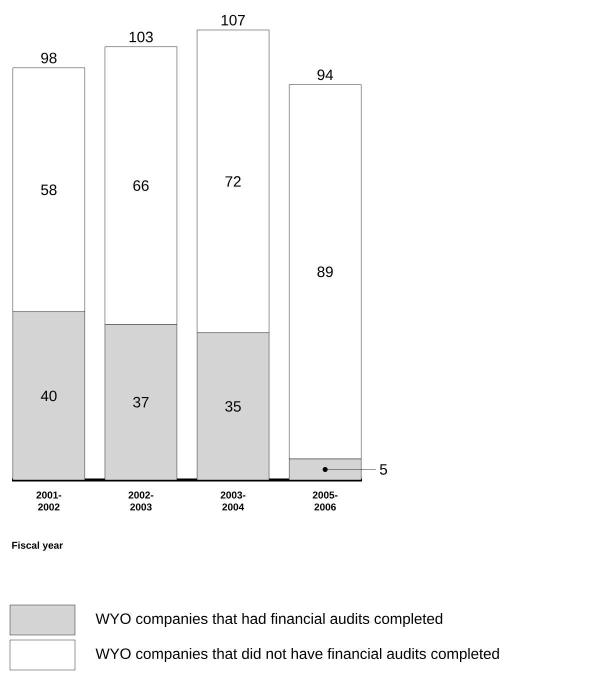 This screenshot has width=592, height=673. What do you see at coordinates (325, 272) in the screenshot?
I see `data-label: 89` at bounding box center [325, 272].